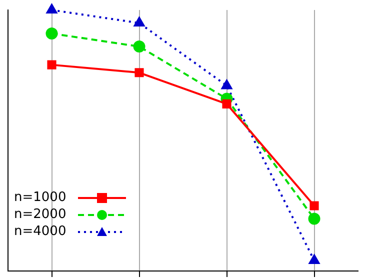  Describe the element at coordinates (41, 198) in the screenshot. I see `legend-label: n=1000` at that location.